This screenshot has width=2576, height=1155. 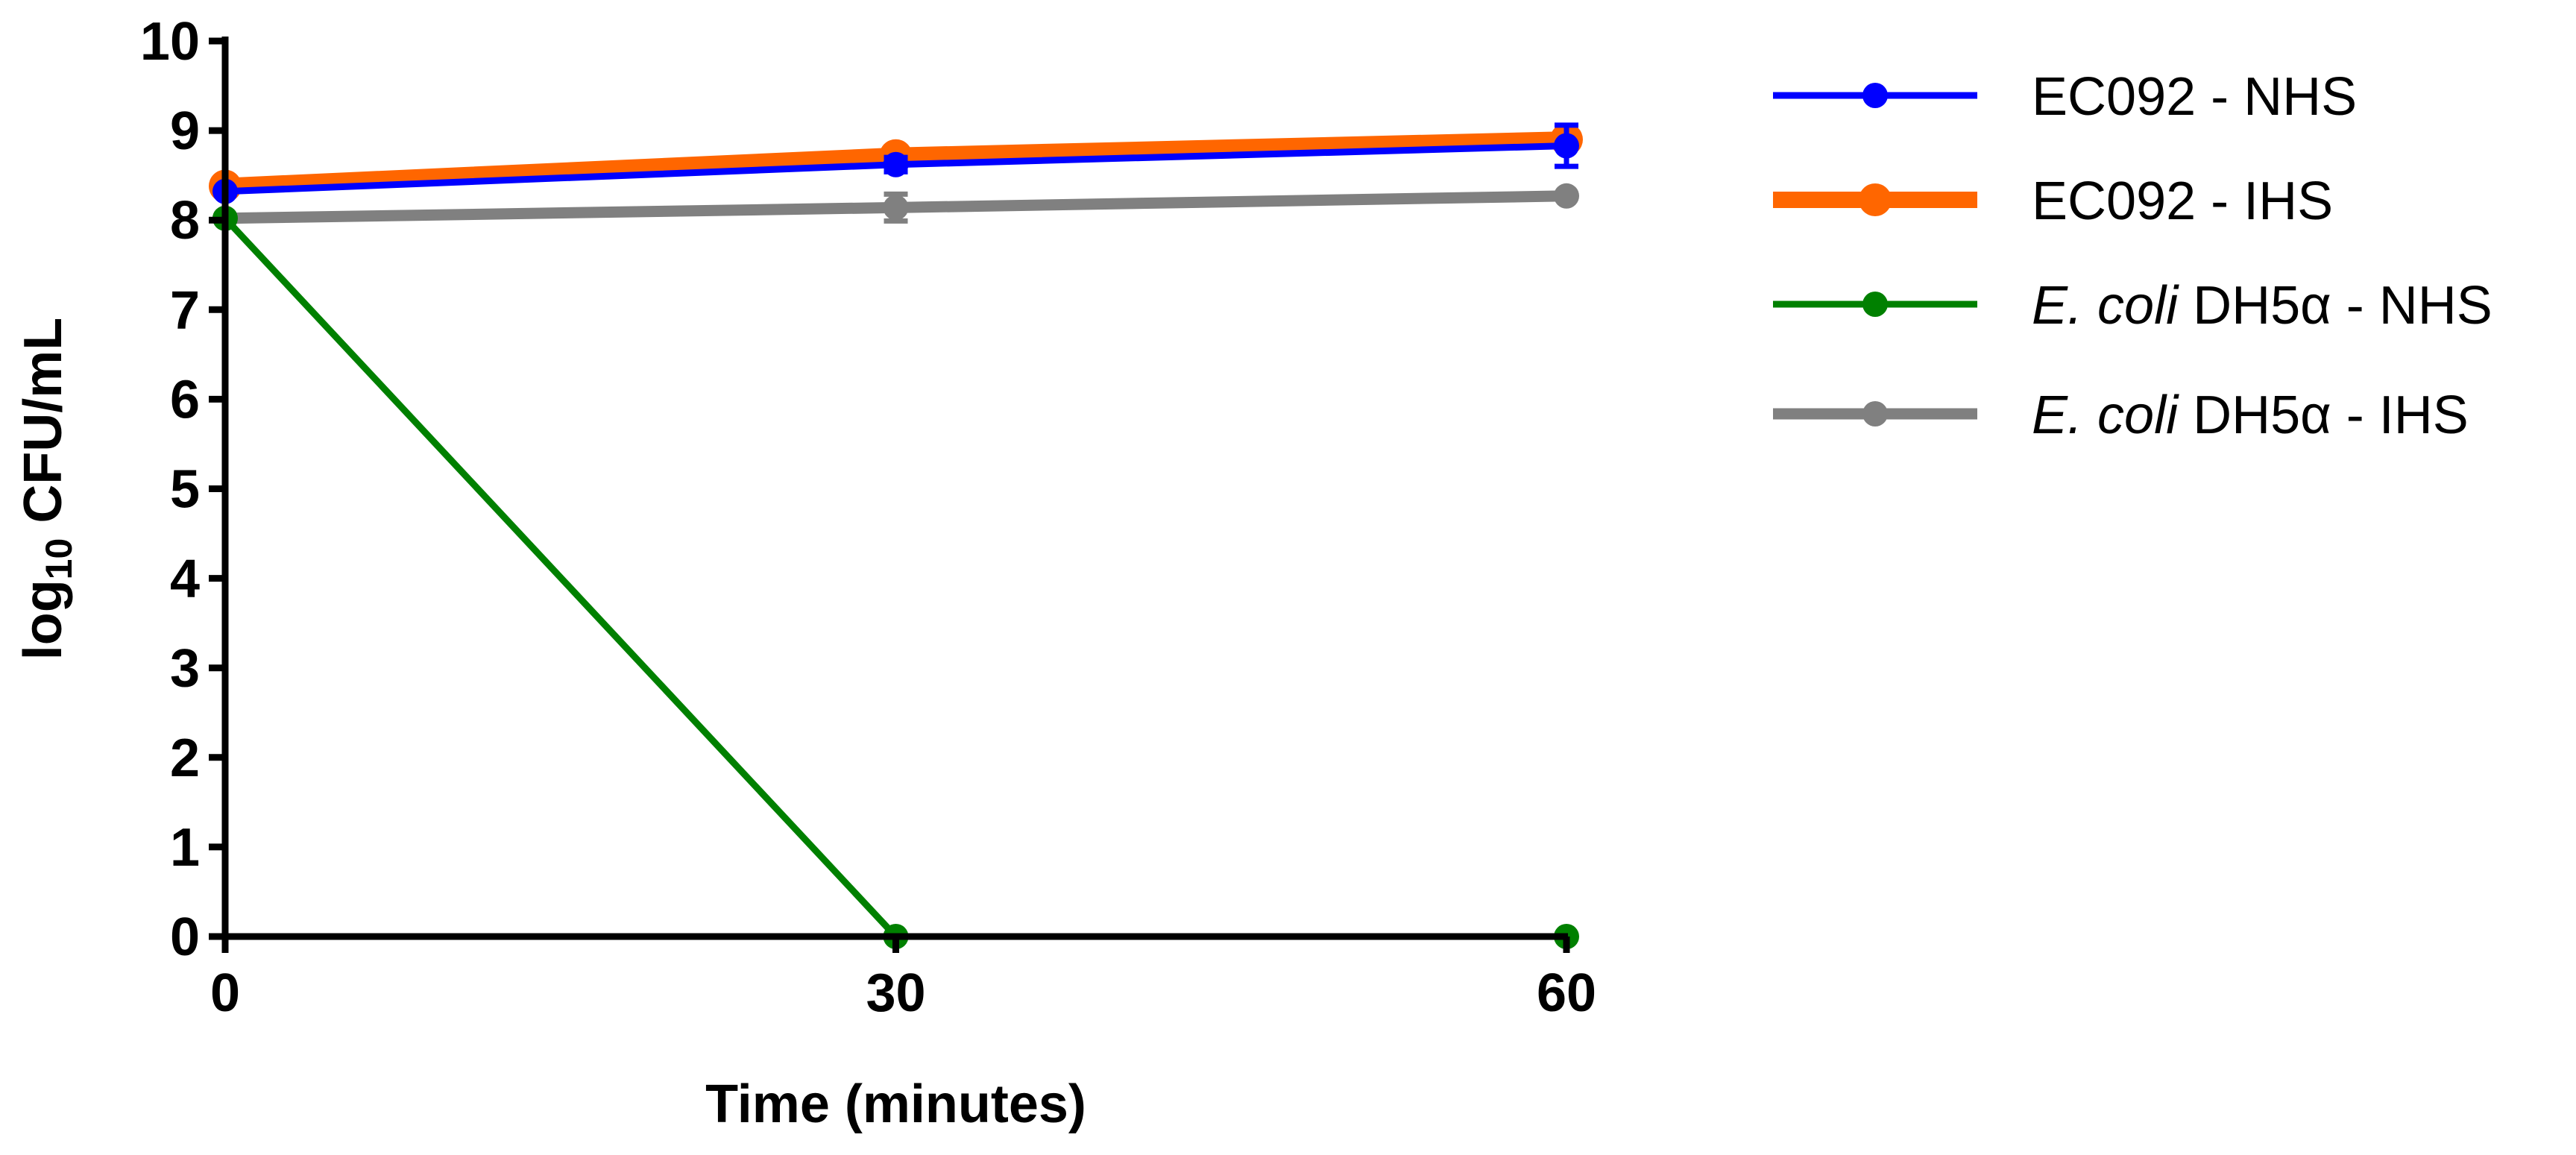 I want to click on y-tick-label: 9, so click(x=185, y=131).